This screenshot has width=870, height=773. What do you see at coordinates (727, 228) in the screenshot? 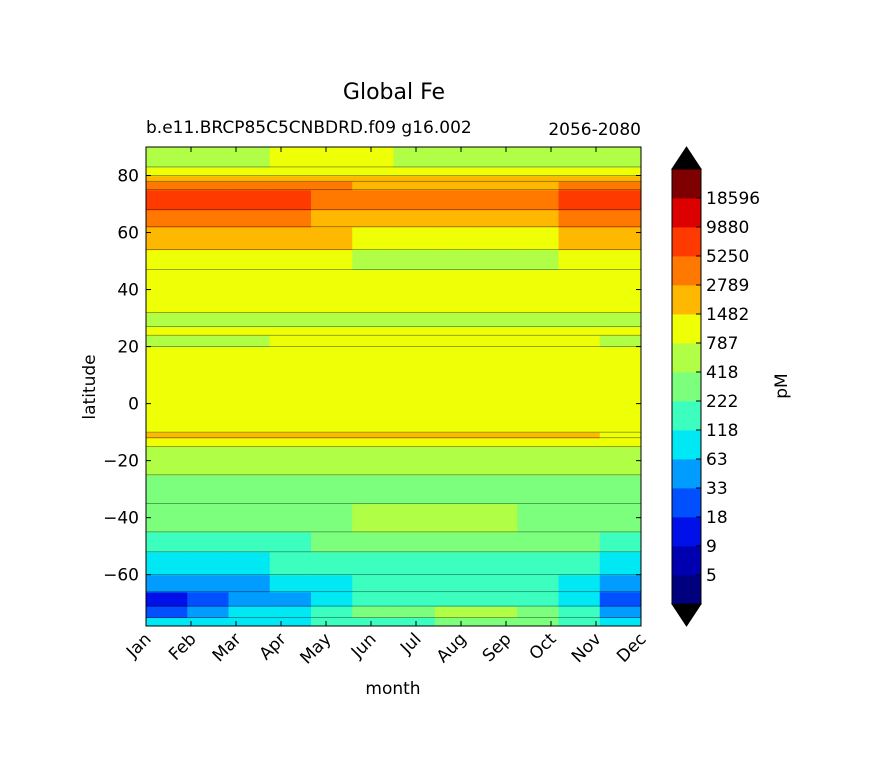
I see `colorbar-tick-label: 9880` at bounding box center [727, 228].